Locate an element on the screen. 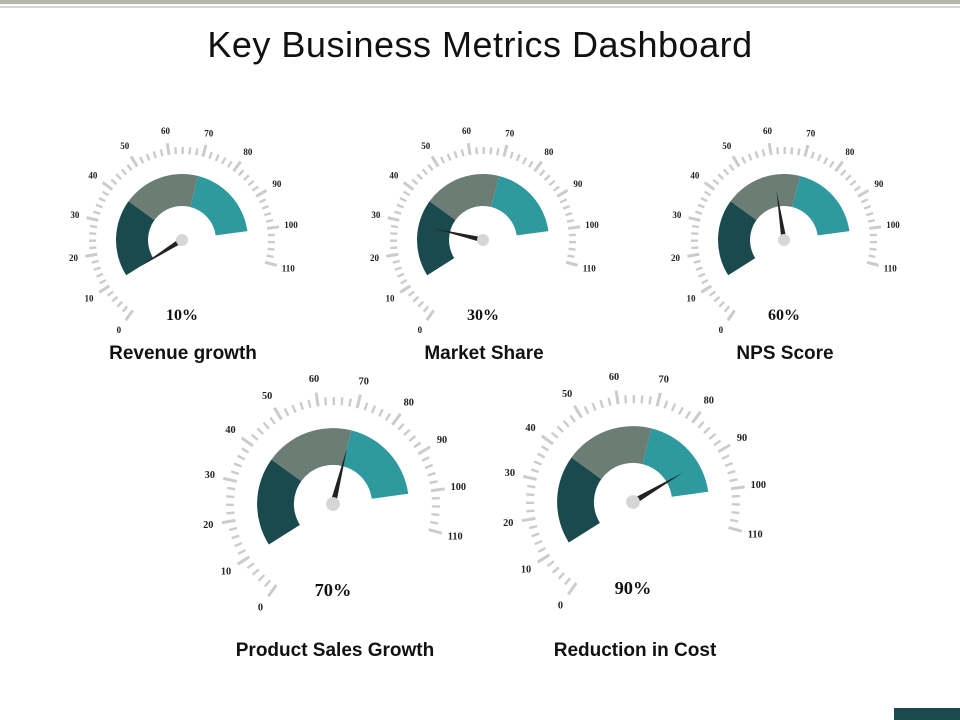  gauge-tick-label: 90 is located at coordinates (442, 440).